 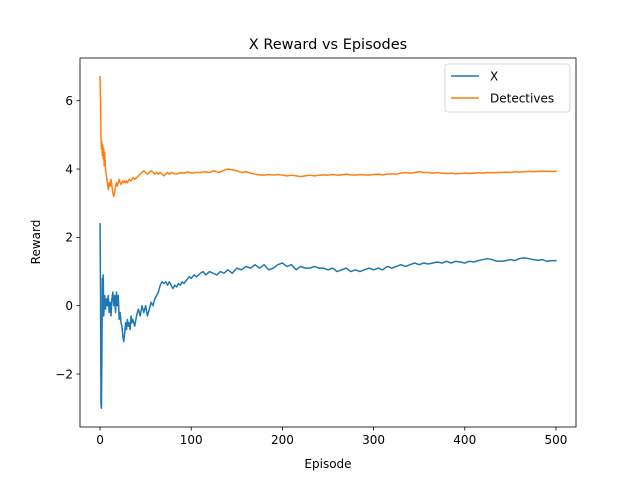 I want to click on x-tick-label: 400, so click(x=464, y=440).